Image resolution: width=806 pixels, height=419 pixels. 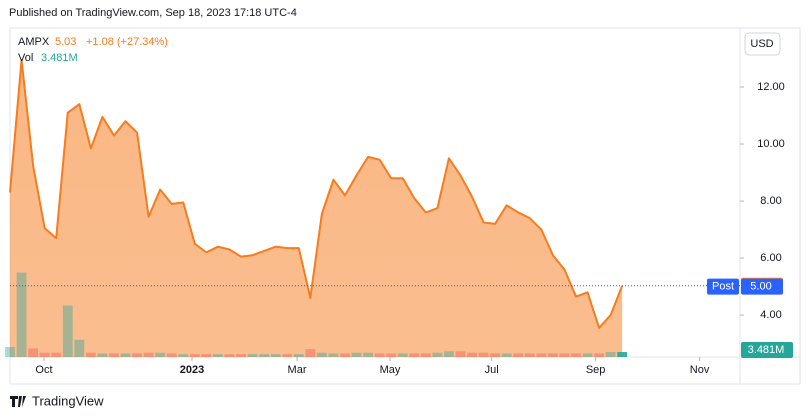 I want to click on y-tick-label: 4.00, so click(x=770, y=315).